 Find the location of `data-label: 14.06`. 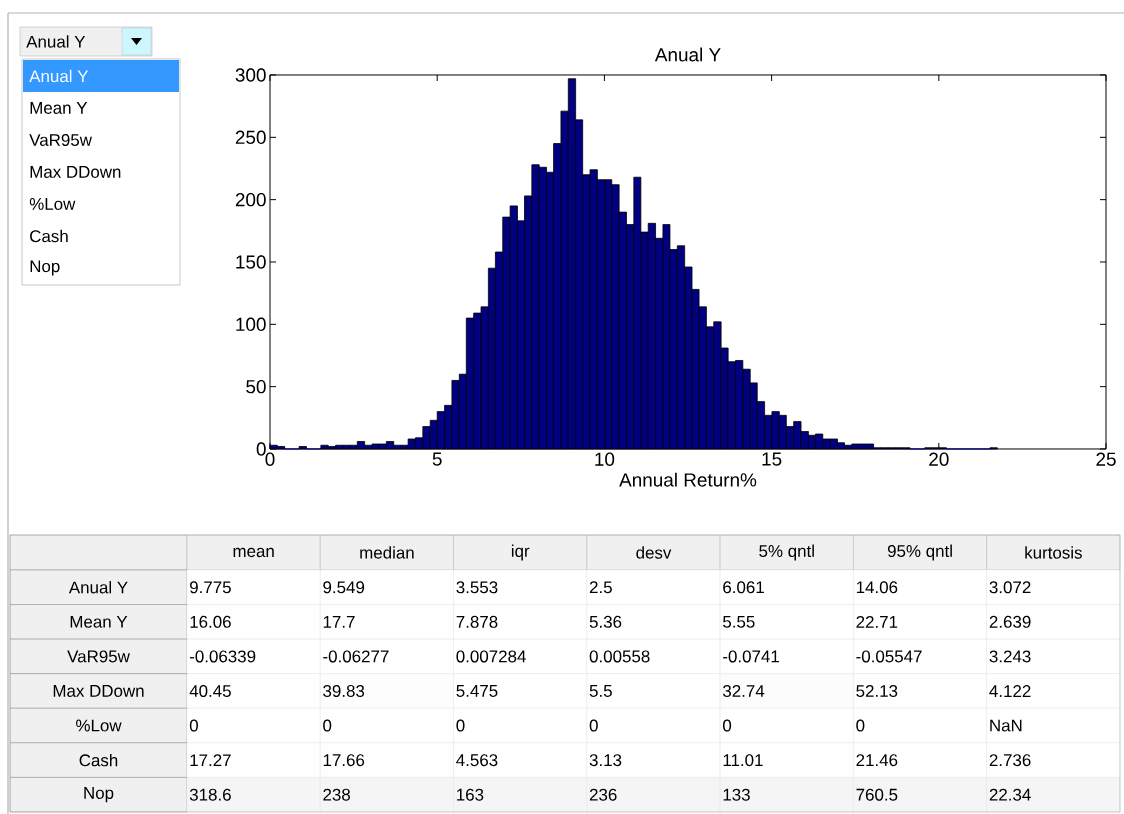

data-label: 14.06 is located at coordinates (877, 587).